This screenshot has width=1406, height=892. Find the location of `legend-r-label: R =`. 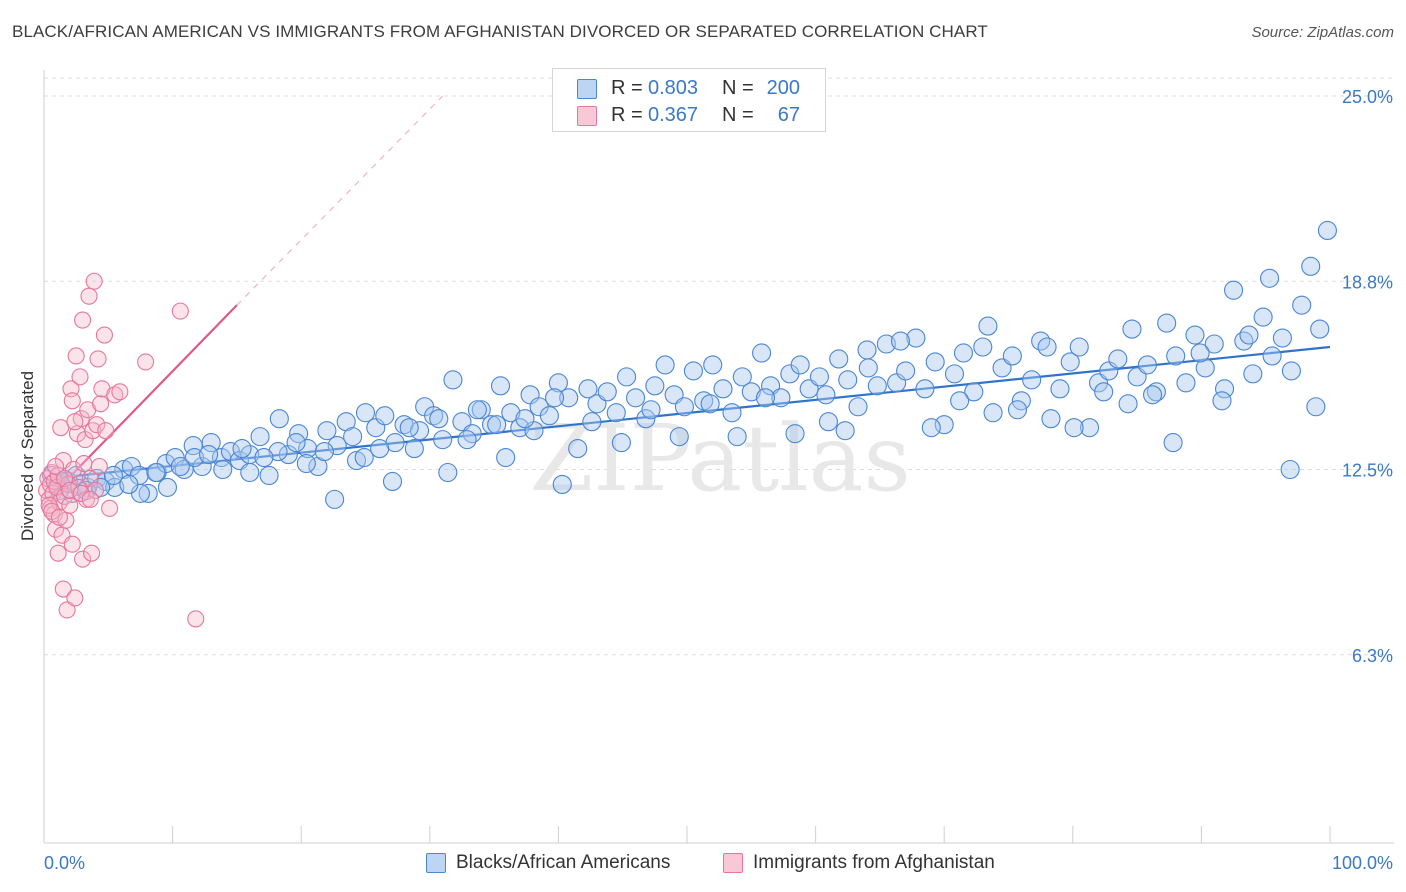

legend-r-label: R = is located at coordinates (627, 115).